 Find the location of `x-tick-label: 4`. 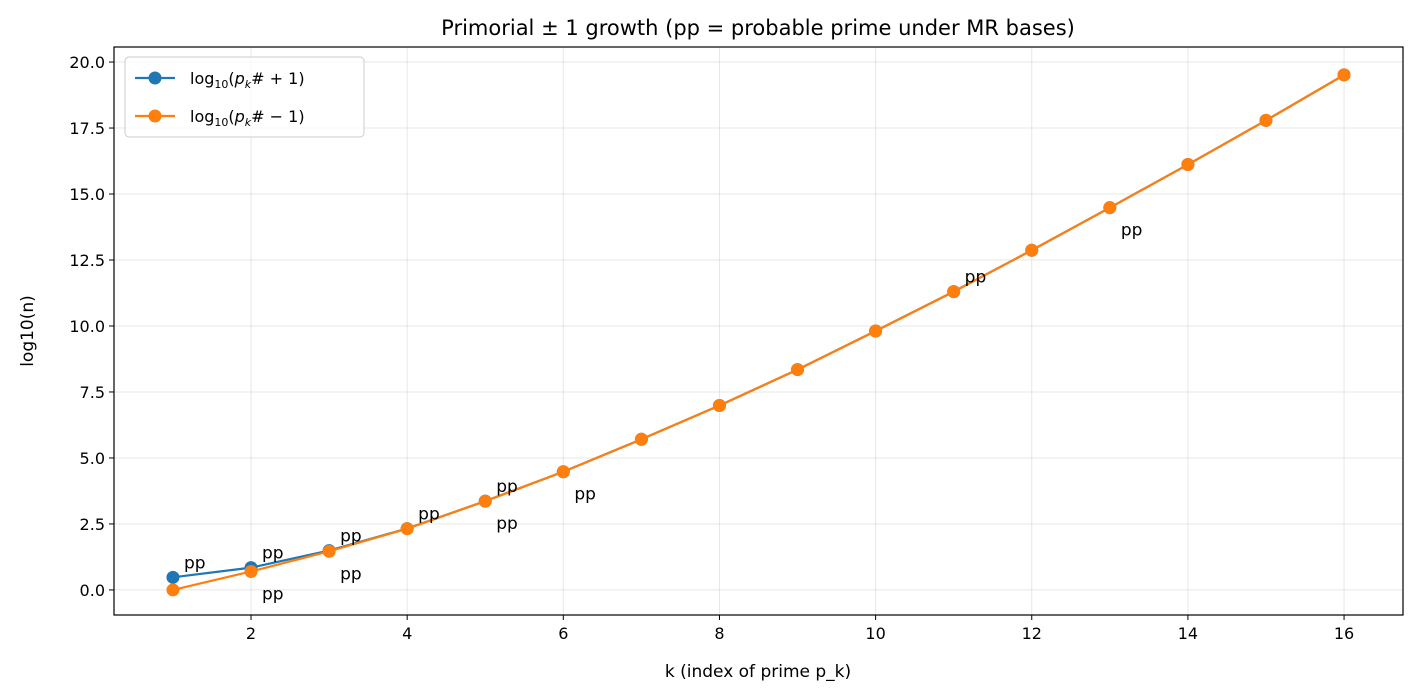

x-tick-label: 4 is located at coordinates (407, 633).